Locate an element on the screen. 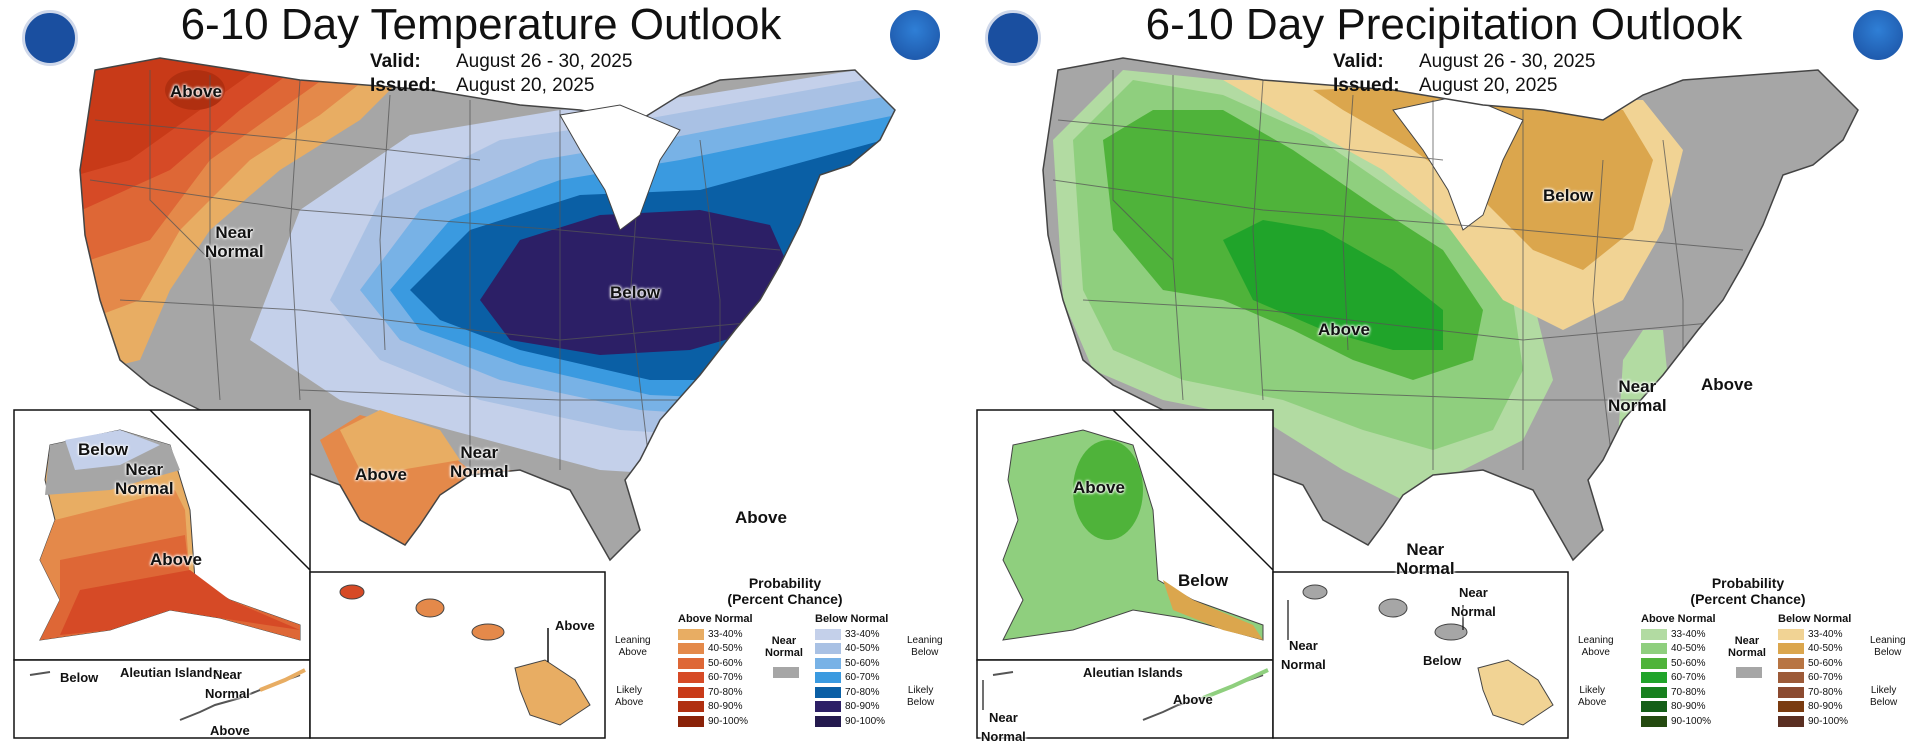 The height and width of the screenshot is (746, 1925). alaska-label: Below is located at coordinates (1203, 580).